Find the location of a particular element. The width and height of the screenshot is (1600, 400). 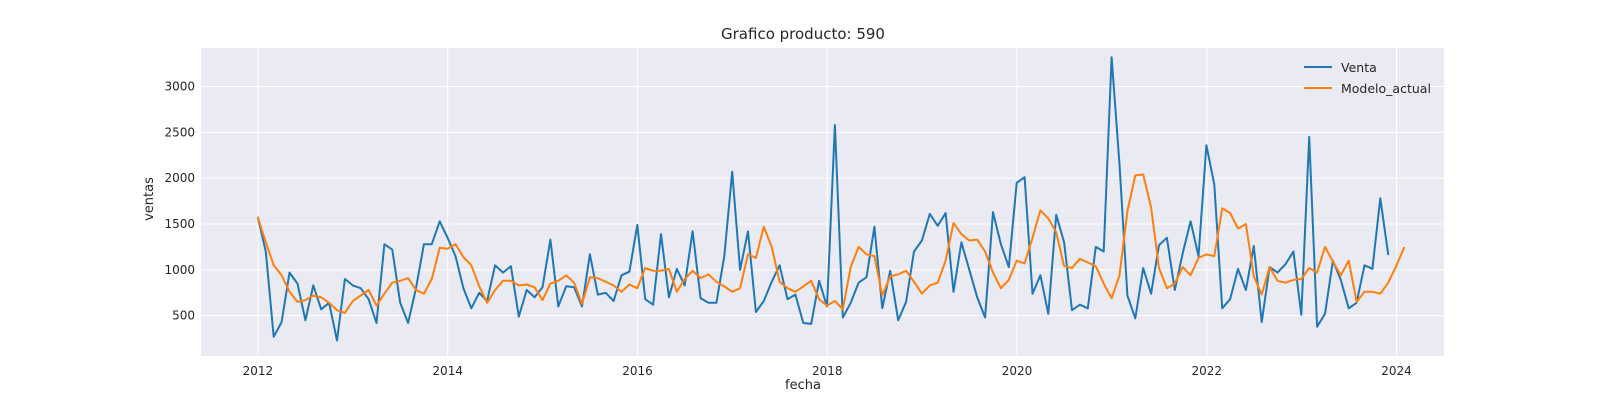

x-tick-label: 2014 is located at coordinates (447, 371).